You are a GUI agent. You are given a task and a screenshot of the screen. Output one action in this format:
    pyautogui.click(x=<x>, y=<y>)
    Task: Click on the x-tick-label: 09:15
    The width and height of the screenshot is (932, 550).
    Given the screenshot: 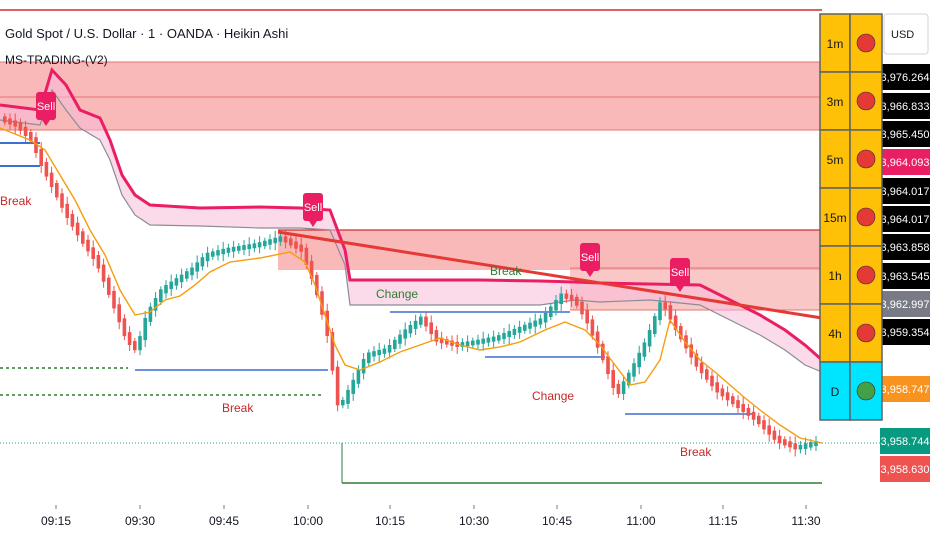 What is the action you would take?
    pyautogui.click(x=56, y=521)
    